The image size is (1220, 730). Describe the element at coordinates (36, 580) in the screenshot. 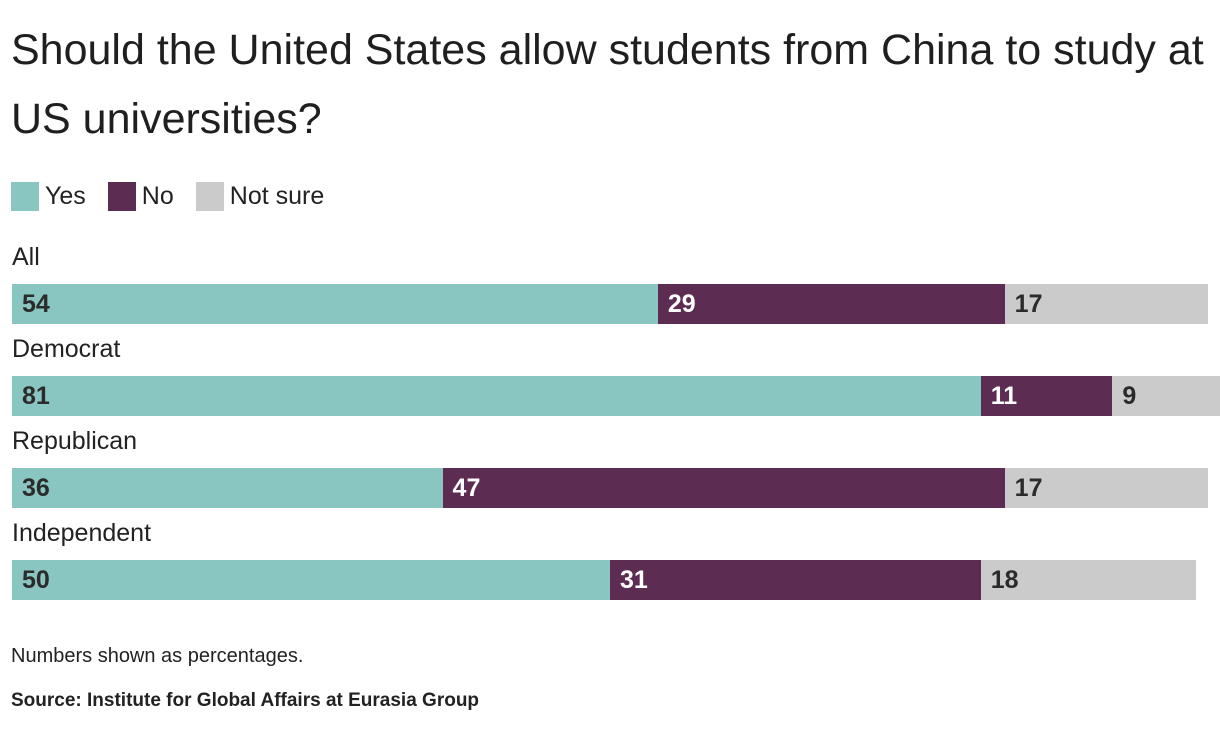

I see `data-label: 50` at that location.